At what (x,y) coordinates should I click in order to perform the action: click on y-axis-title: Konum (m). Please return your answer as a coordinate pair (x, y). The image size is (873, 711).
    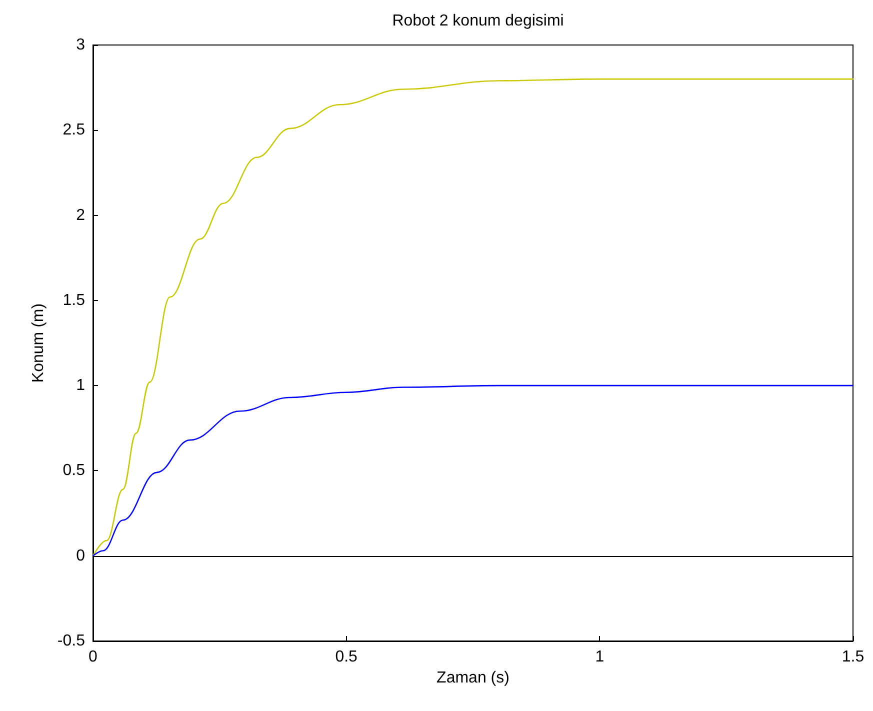
    Looking at the image, I should click on (39, 343).